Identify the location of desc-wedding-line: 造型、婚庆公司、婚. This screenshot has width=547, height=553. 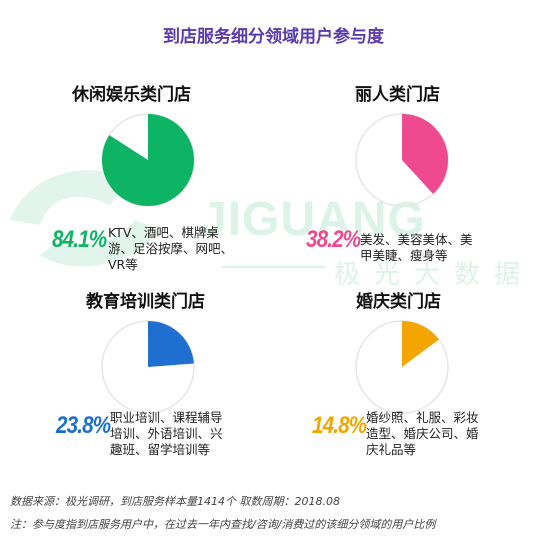
(422, 433).